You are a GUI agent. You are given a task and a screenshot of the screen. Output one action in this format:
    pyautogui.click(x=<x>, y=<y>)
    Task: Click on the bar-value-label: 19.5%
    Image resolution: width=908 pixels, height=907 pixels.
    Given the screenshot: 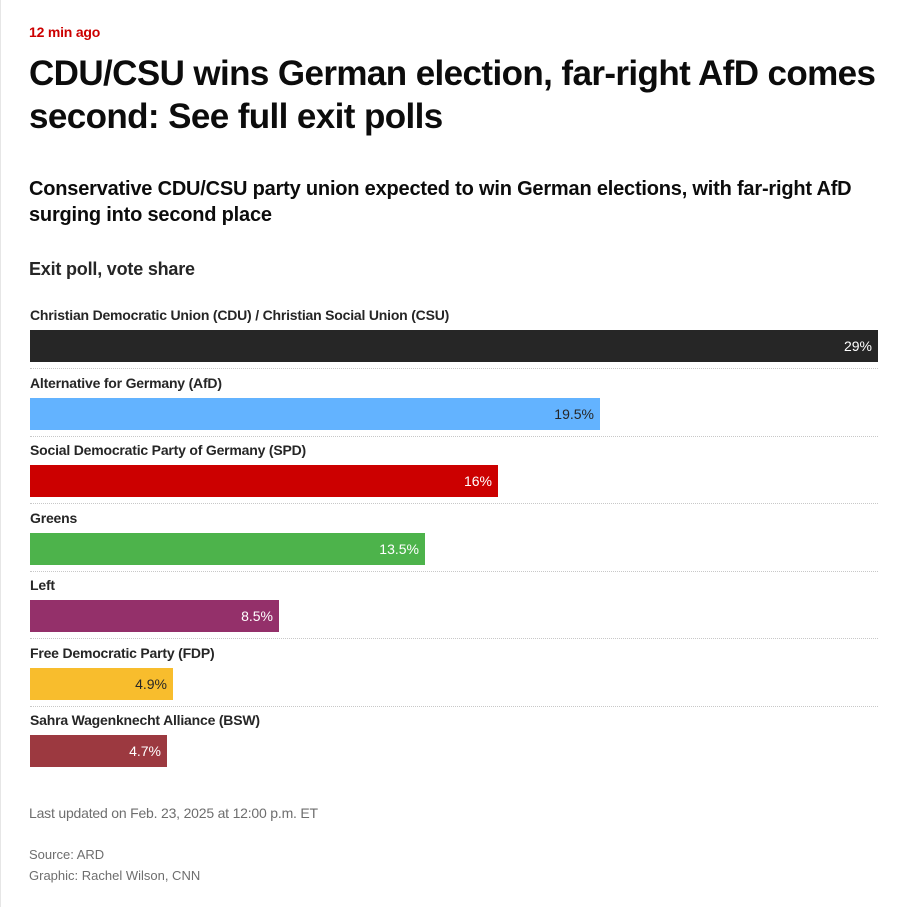 What is the action you would take?
    pyautogui.click(x=574, y=414)
    